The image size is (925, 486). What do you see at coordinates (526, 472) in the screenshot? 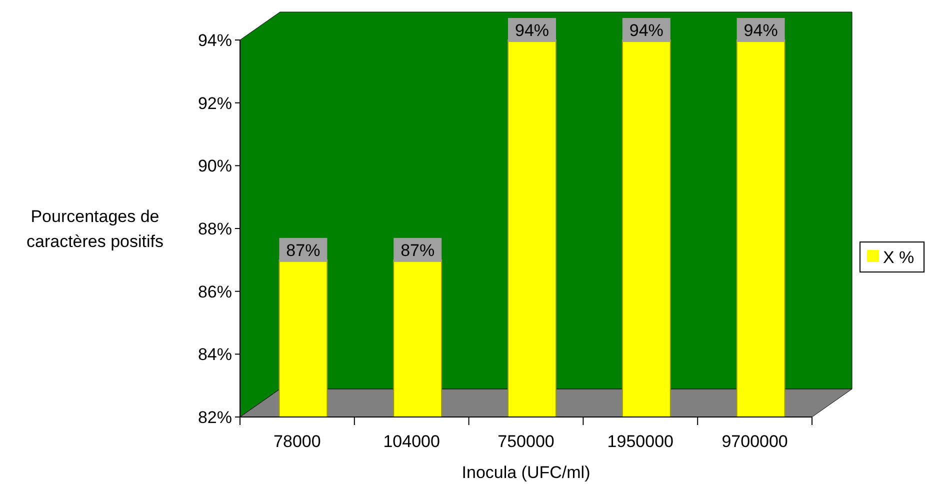
I see `x-axis-title: Inocula (UFC/ml)` at bounding box center [526, 472].